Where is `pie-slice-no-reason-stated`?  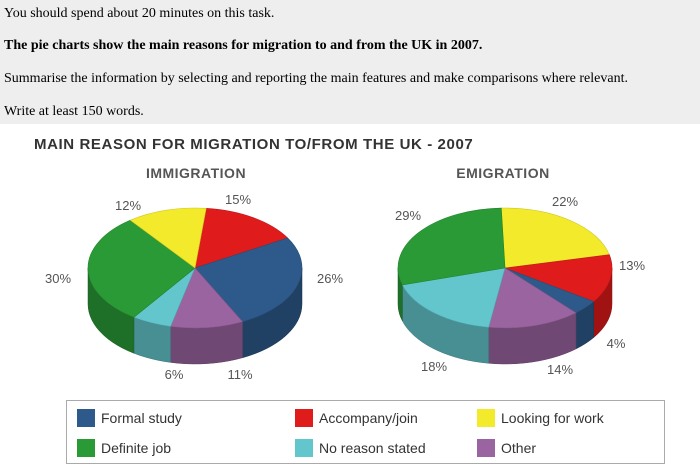 pie-slice-no-reason-stated is located at coordinates (453, 297).